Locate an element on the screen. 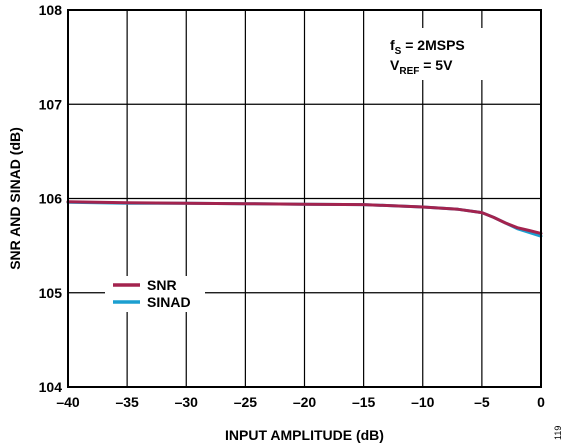 Image resolution: width=565 pixels, height=446 pixels. x-tick-label: –15 is located at coordinates (364, 402).